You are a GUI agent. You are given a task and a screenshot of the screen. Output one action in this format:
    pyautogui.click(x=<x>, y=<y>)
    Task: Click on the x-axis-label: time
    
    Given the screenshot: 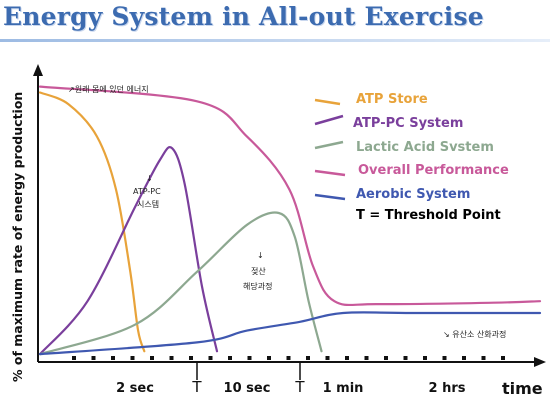 What is the action you would take?
    pyautogui.click(x=522, y=388)
    